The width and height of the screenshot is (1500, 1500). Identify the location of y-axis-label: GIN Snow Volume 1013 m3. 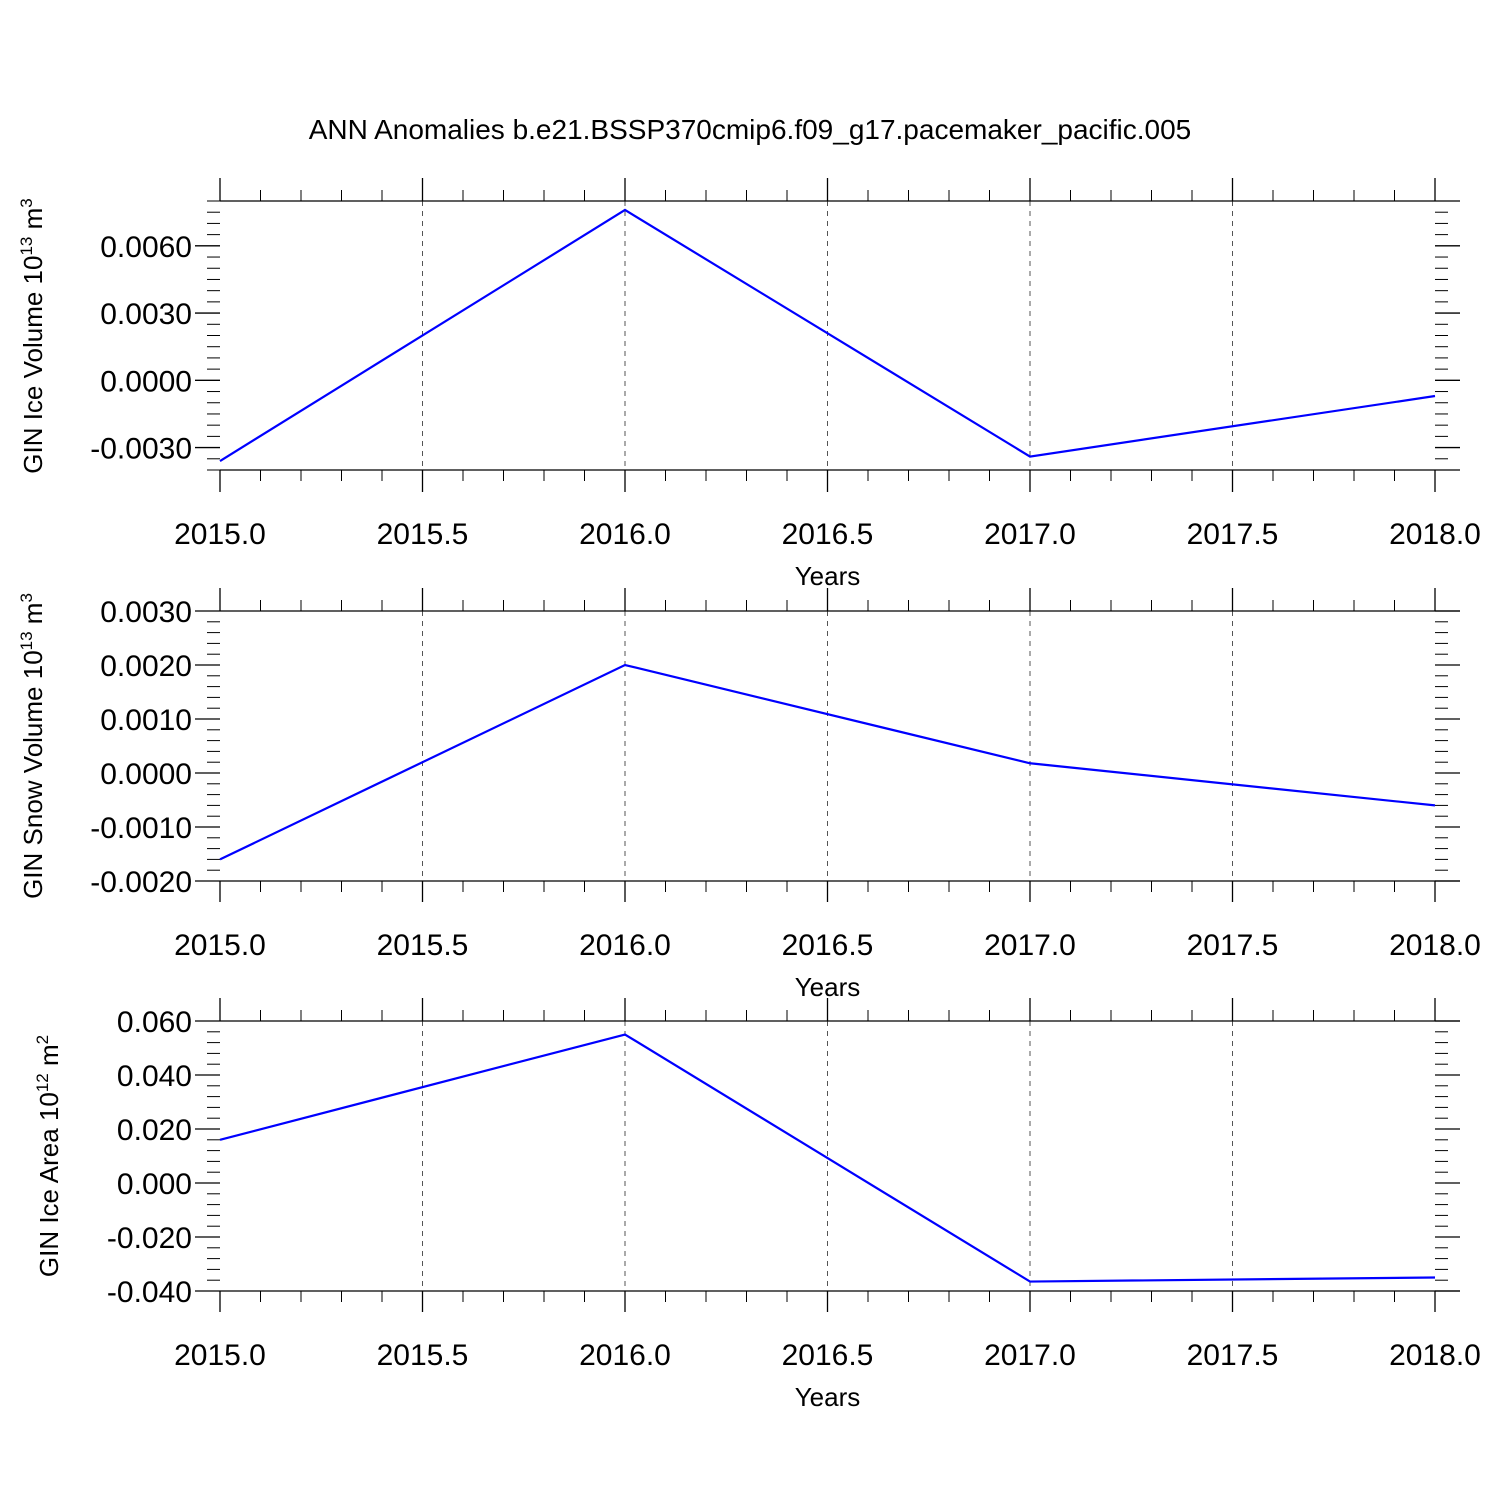
(32, 746).